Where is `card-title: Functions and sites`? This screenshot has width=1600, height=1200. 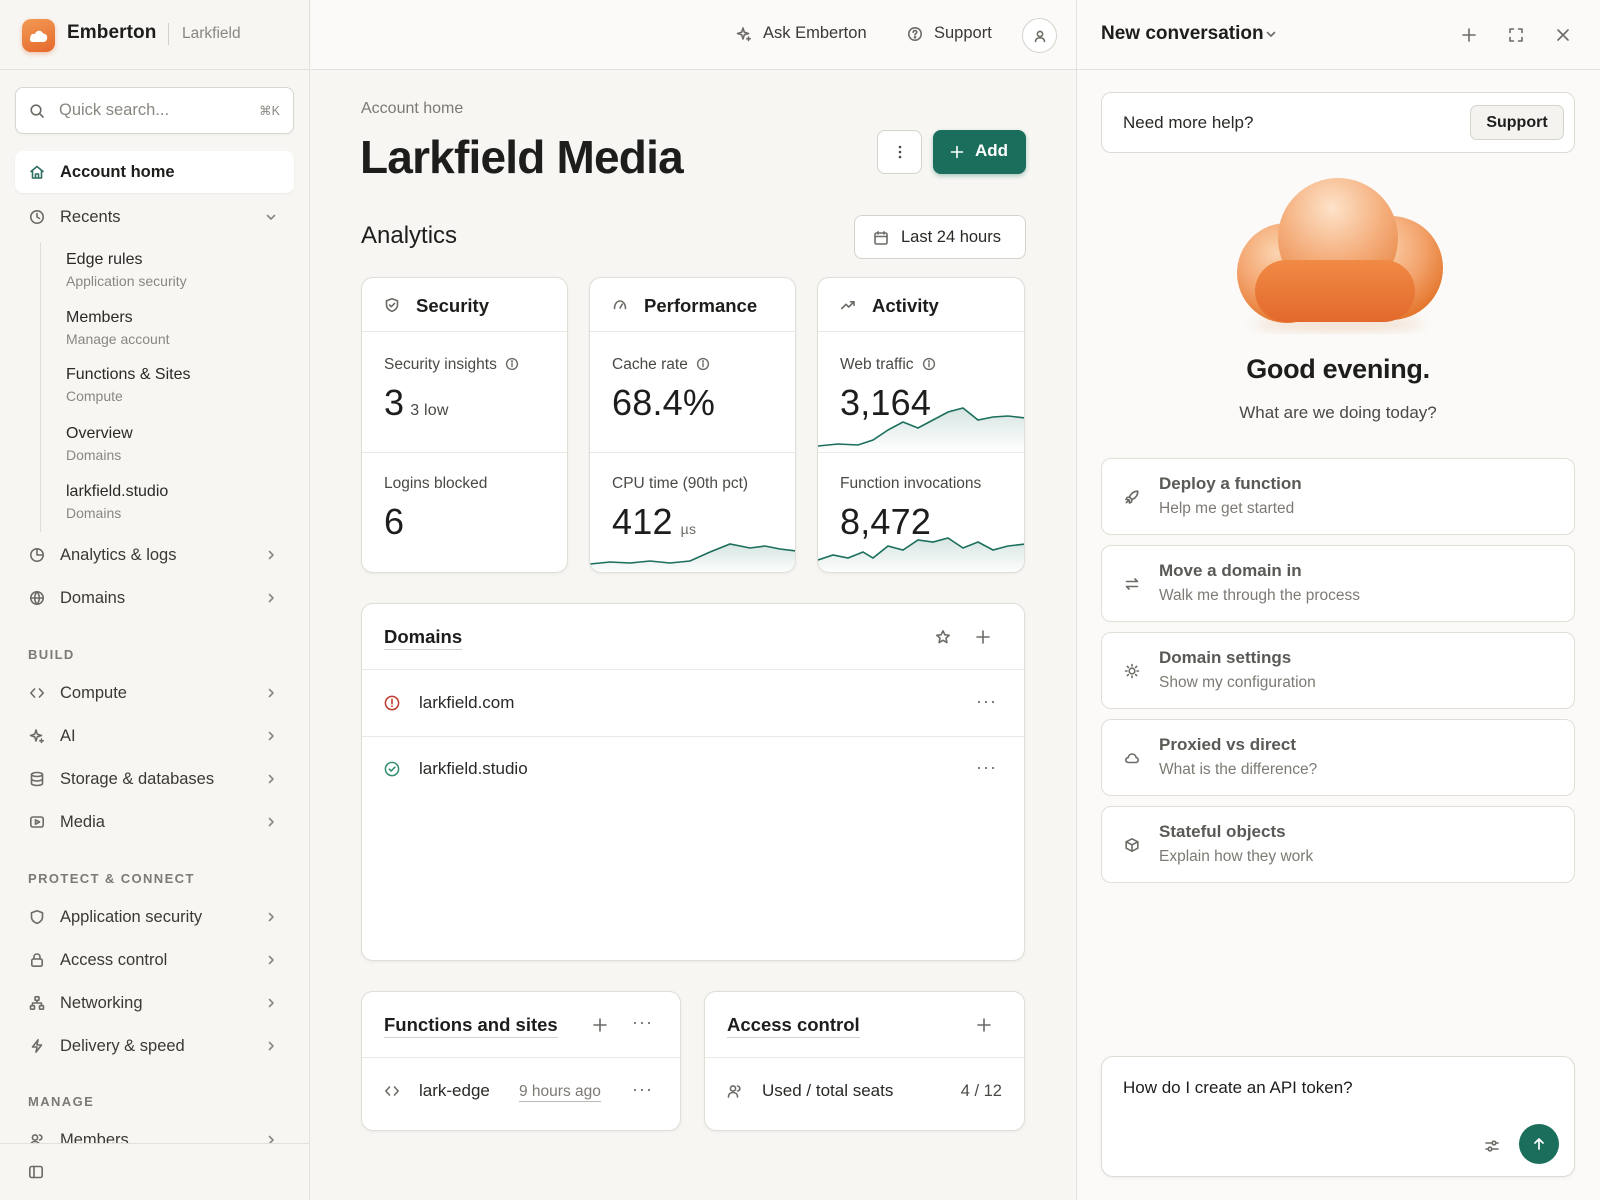
card-title: Functions and sites is located at coordinates (471, 1026).